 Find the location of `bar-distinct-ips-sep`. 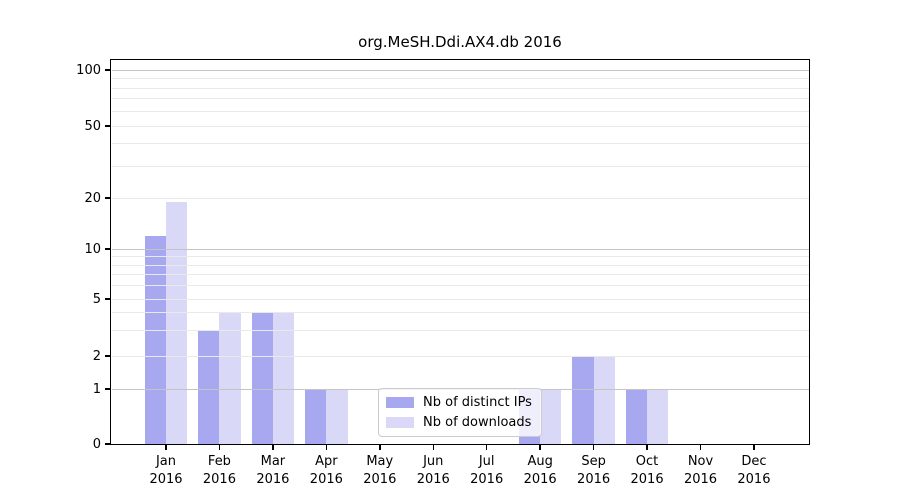

bar-distinct-ips-sep is located at coordinates (583, 400).